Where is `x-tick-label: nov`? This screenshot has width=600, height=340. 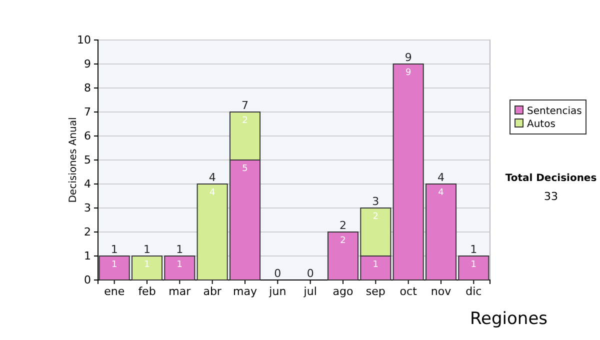
x-tick-label: nov is located at coordinates (441, 291).